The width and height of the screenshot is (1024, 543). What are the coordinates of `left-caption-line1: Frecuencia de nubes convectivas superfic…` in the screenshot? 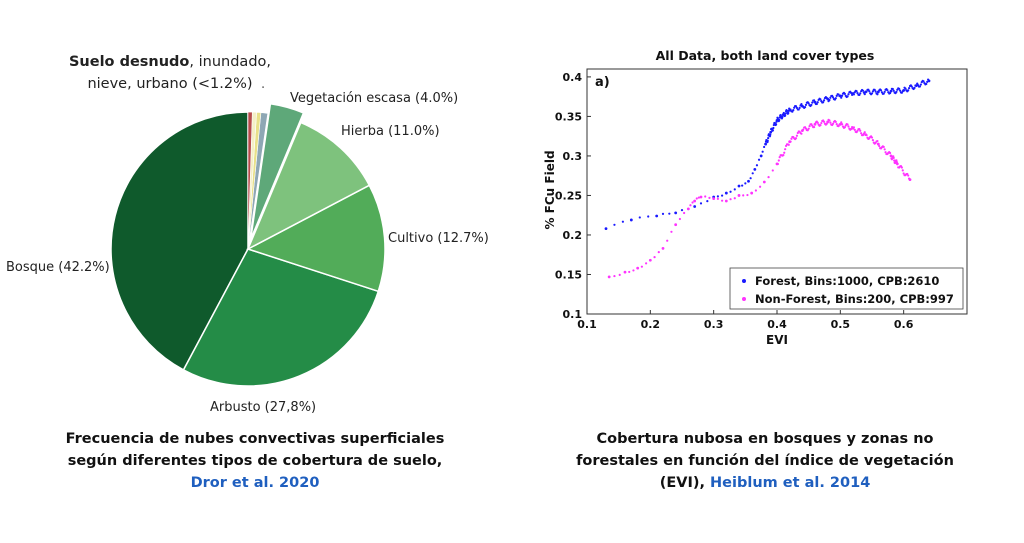 It's located at (255, 439).